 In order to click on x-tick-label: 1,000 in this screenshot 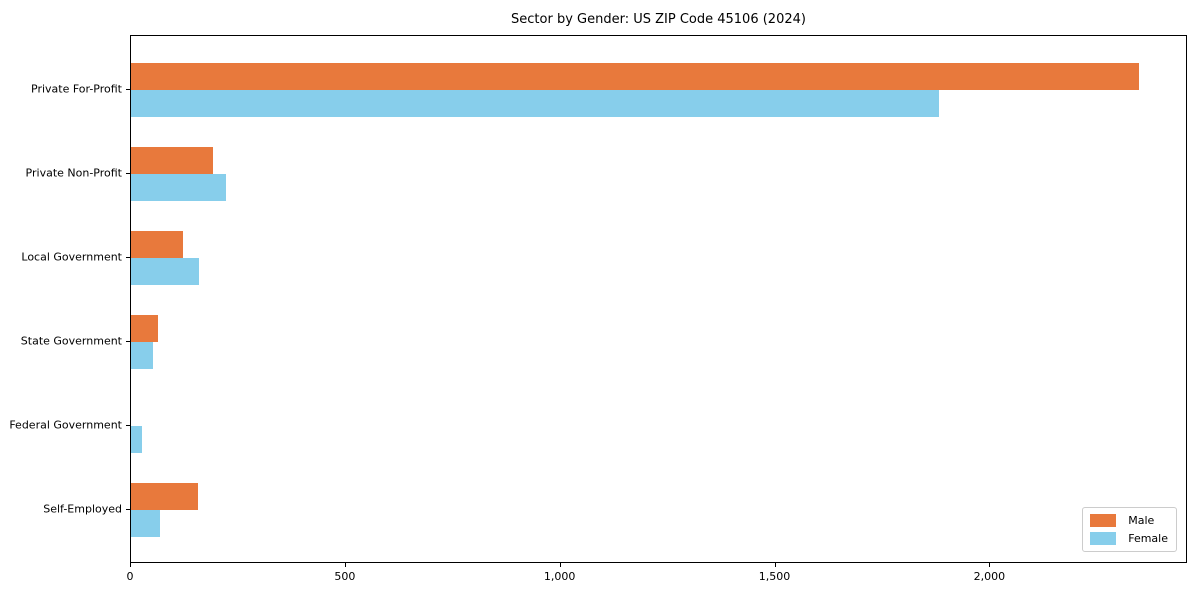, I will do `click(559, 576)`.